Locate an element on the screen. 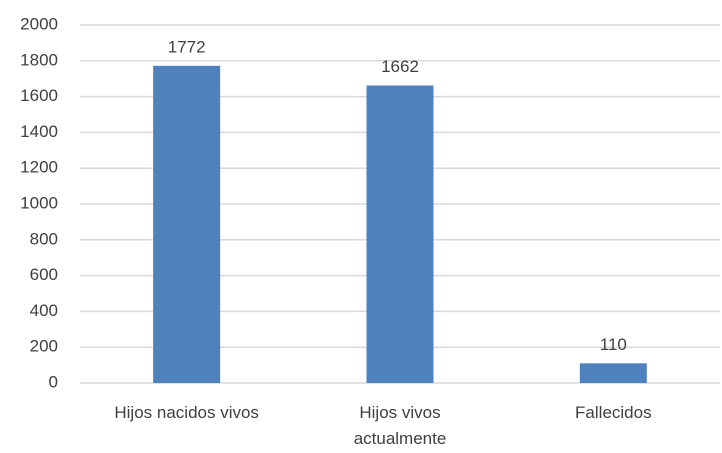  y-tick-label: 800 is located at coordinates (44, 238).